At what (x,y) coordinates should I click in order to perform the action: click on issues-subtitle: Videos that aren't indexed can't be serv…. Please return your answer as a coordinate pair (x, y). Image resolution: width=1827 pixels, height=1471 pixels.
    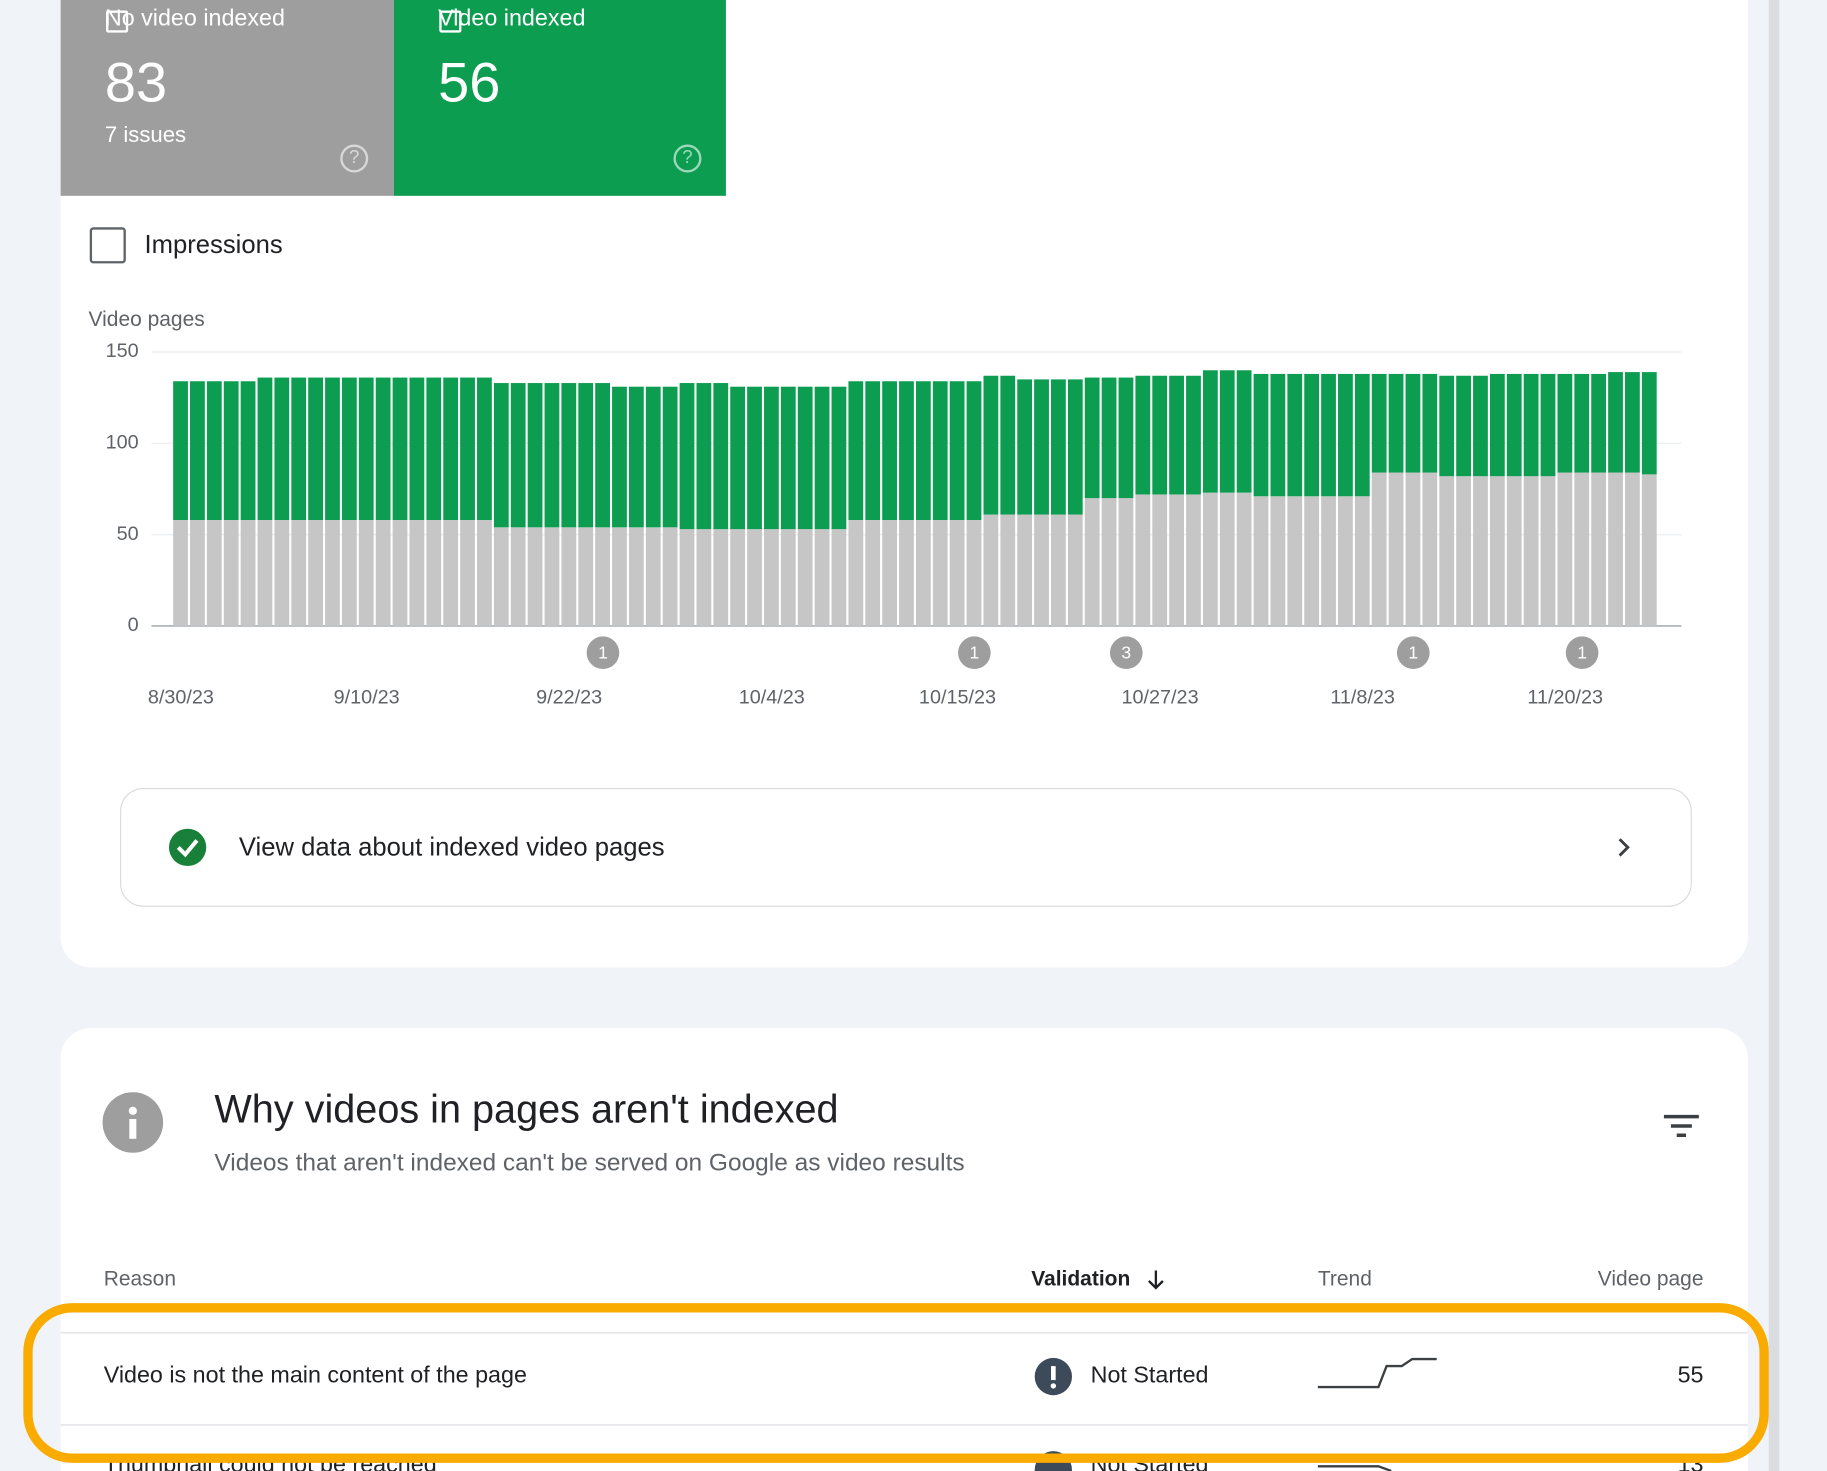
    Looking at the image, I should click on (589, 1163).